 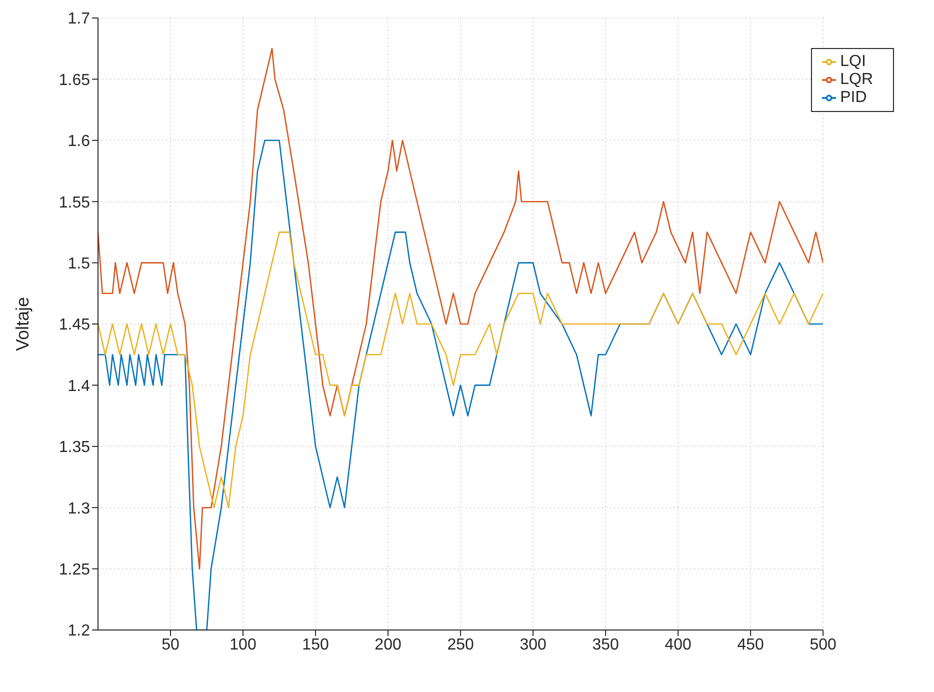 What do you see at coordinates (171, 645) in the screenshot?
I see `x-tick-label: 50` at bounding box center [171, 645].